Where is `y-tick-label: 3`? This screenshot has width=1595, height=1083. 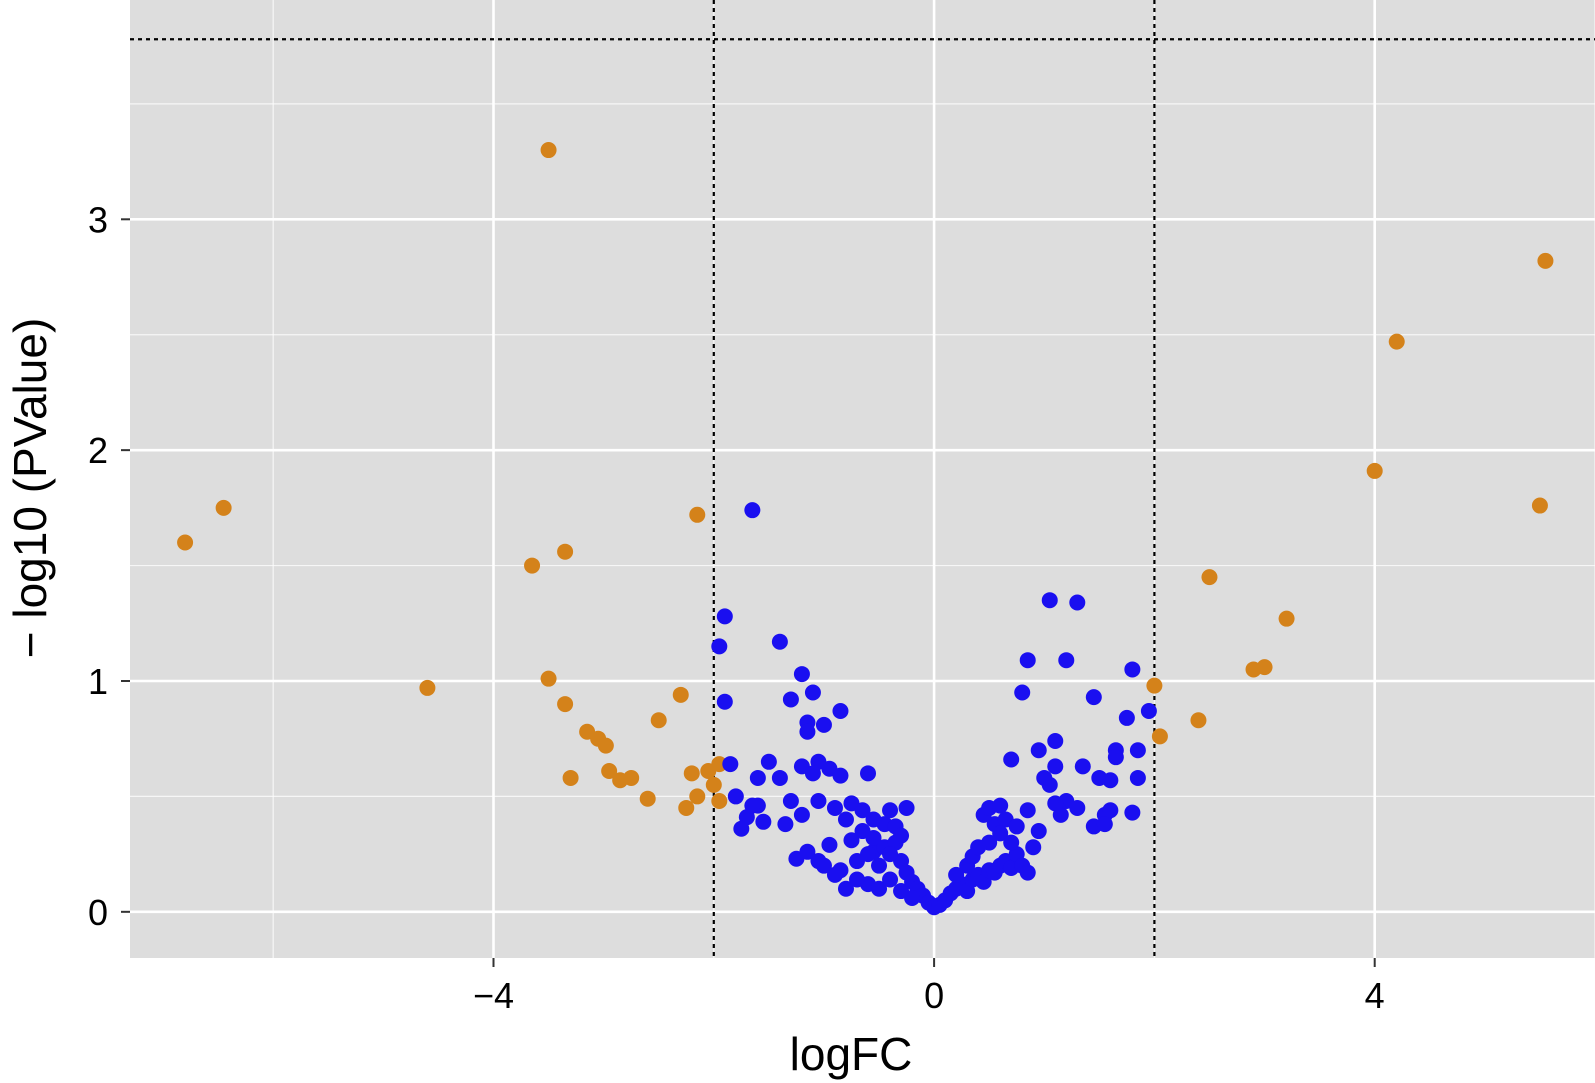
y-tick-label: 3 is located at coordinates (98, 219).